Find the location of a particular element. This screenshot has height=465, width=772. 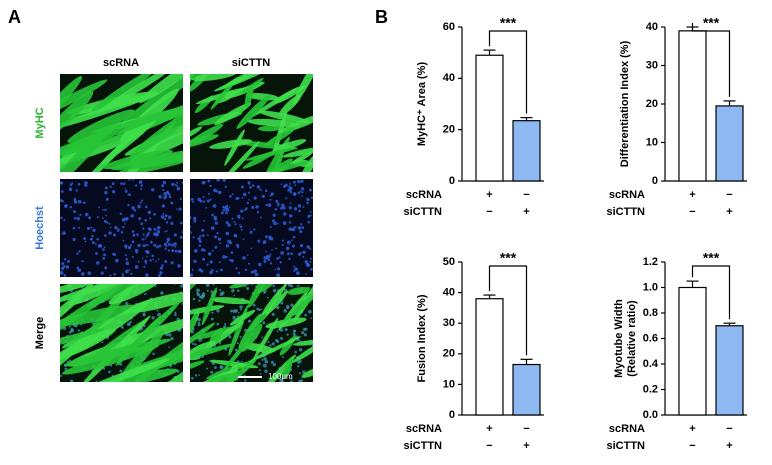

significance-bracket is located at coordinates (711, 60).